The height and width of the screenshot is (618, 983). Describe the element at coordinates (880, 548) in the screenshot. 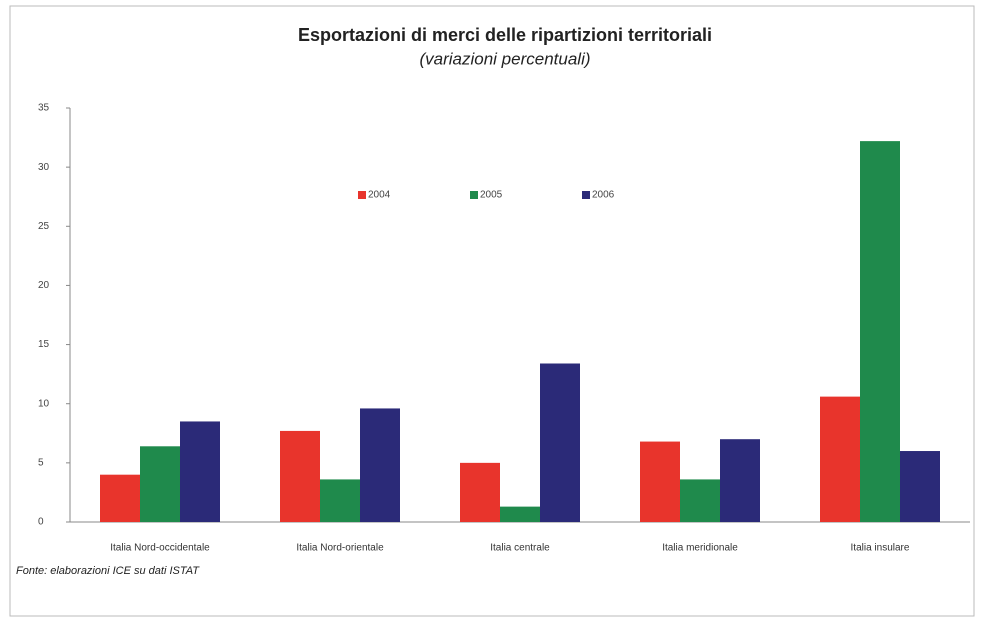

I see `x-tick-label: Italia insulare` at that location.